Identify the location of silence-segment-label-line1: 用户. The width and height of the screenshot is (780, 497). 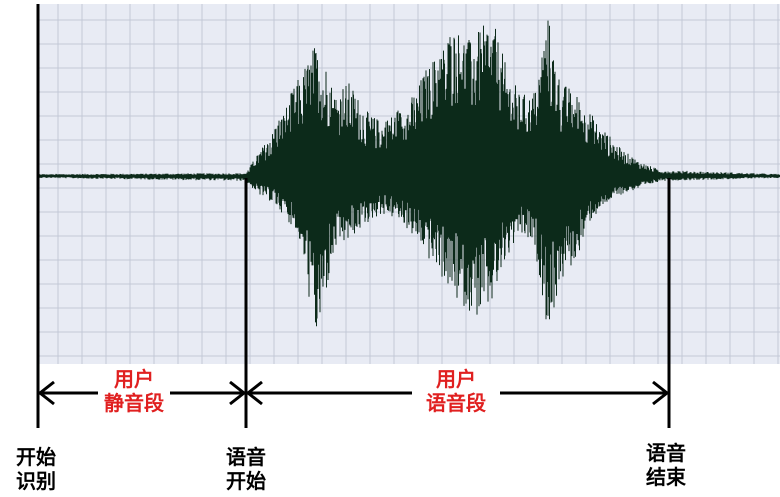
(134, 379).